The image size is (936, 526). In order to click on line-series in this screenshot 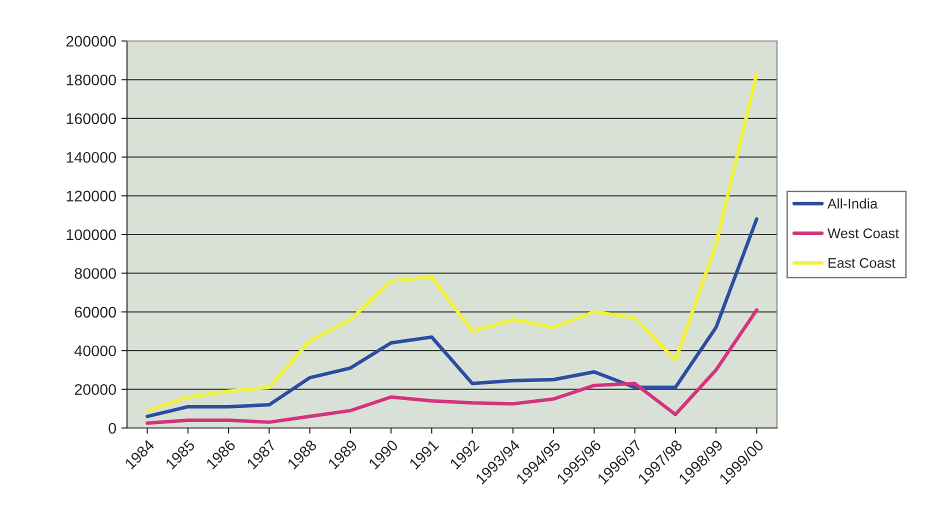, I will do `click(452, 366)`.